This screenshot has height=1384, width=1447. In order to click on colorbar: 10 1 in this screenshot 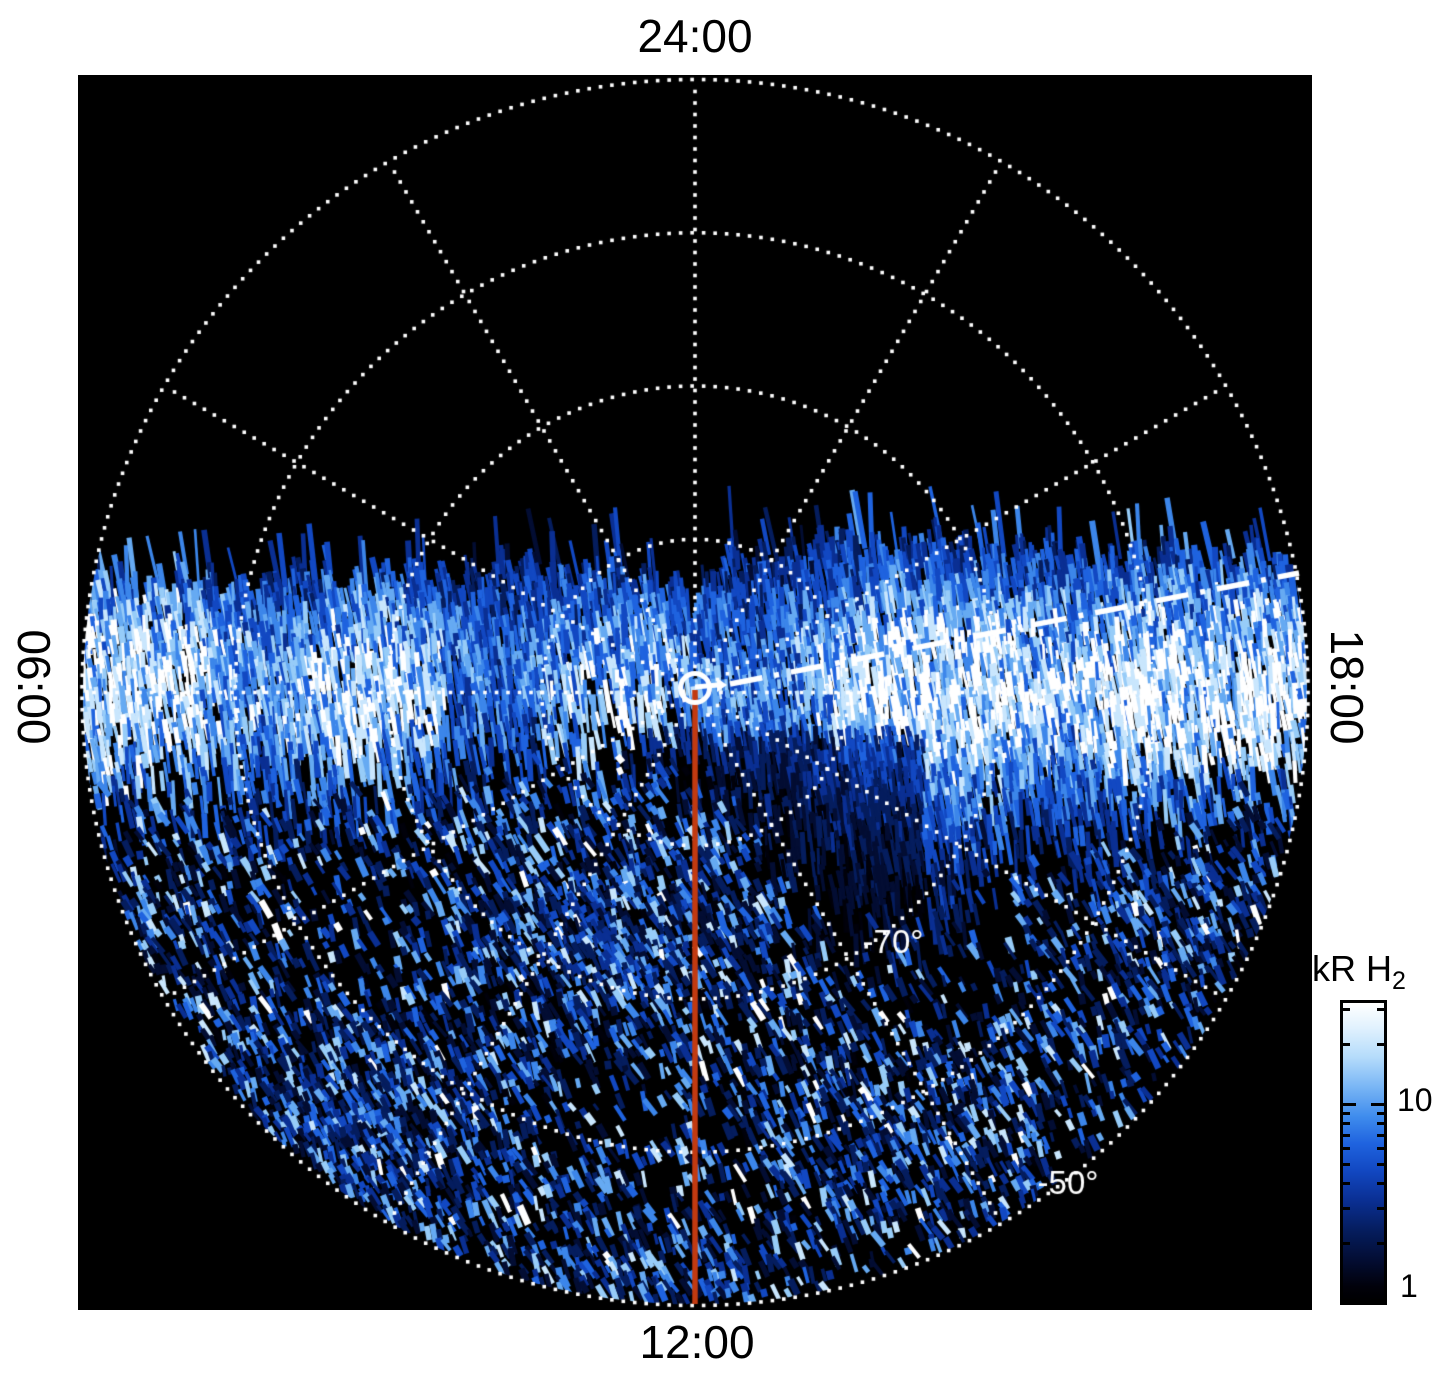, I will do `click(1393, 1160)`.